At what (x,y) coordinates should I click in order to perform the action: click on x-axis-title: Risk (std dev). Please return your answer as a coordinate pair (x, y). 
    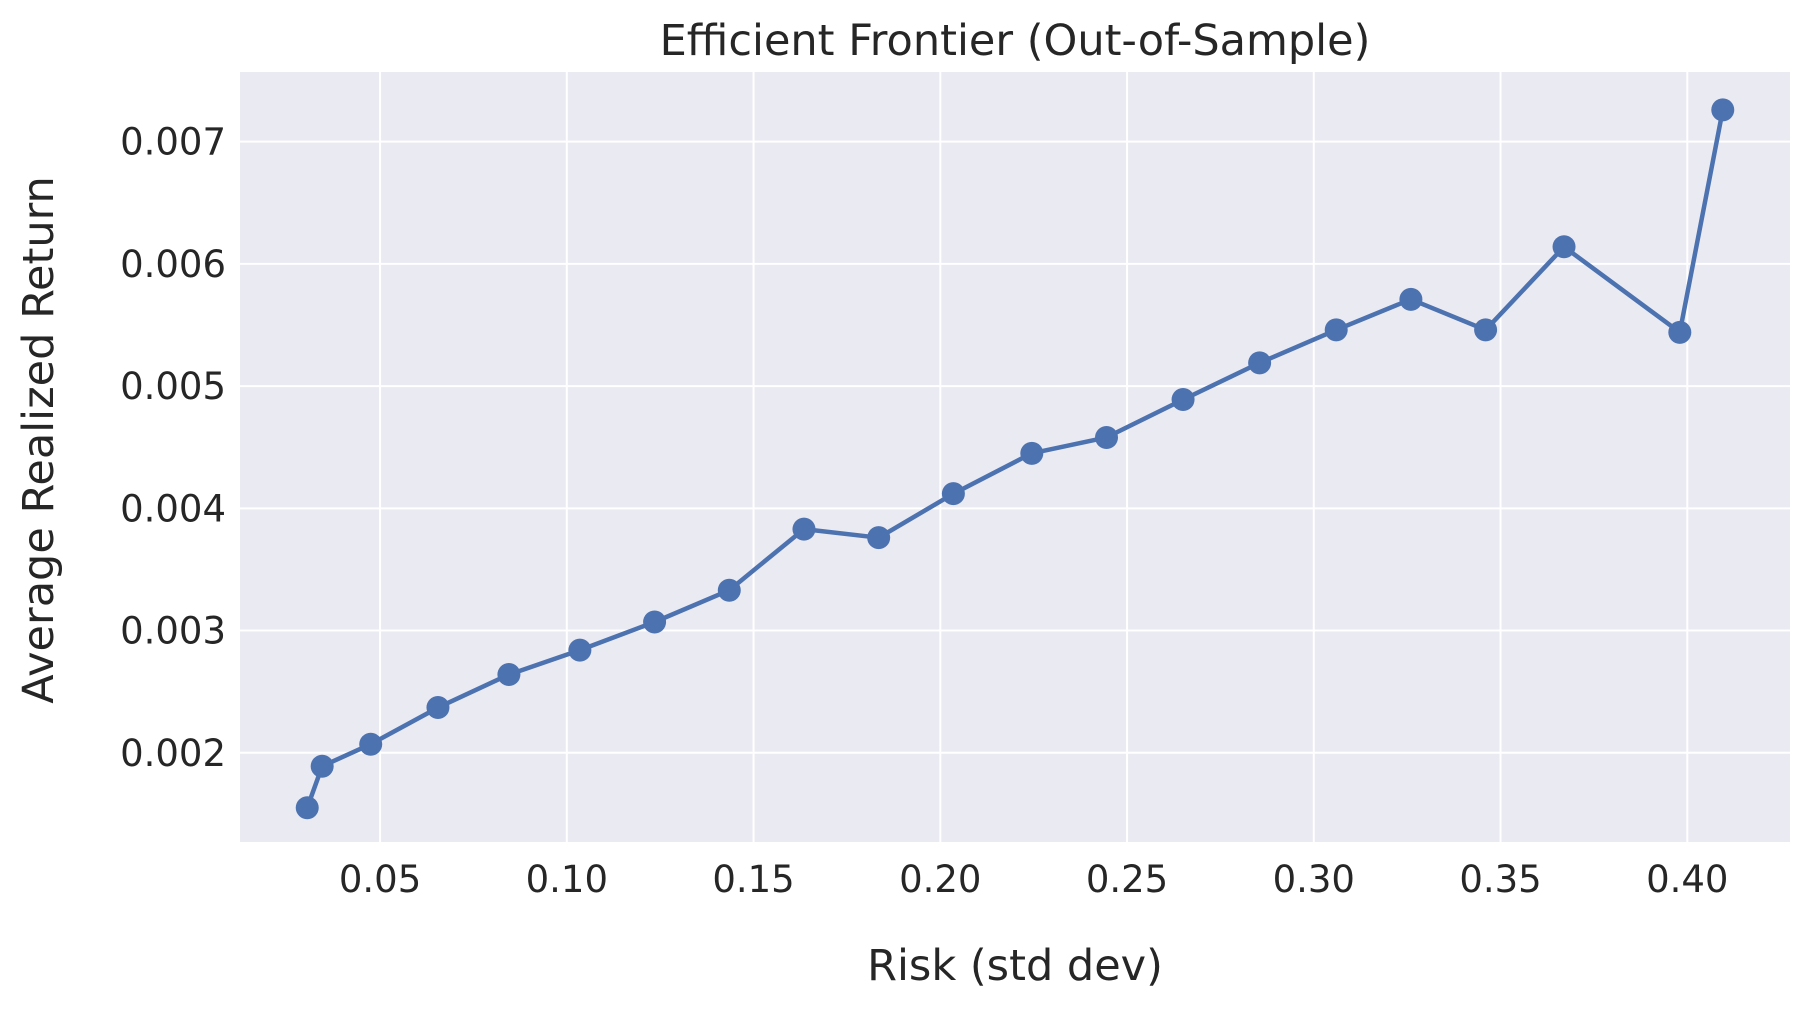
    Looking at the image, I should click on (1015, 966).